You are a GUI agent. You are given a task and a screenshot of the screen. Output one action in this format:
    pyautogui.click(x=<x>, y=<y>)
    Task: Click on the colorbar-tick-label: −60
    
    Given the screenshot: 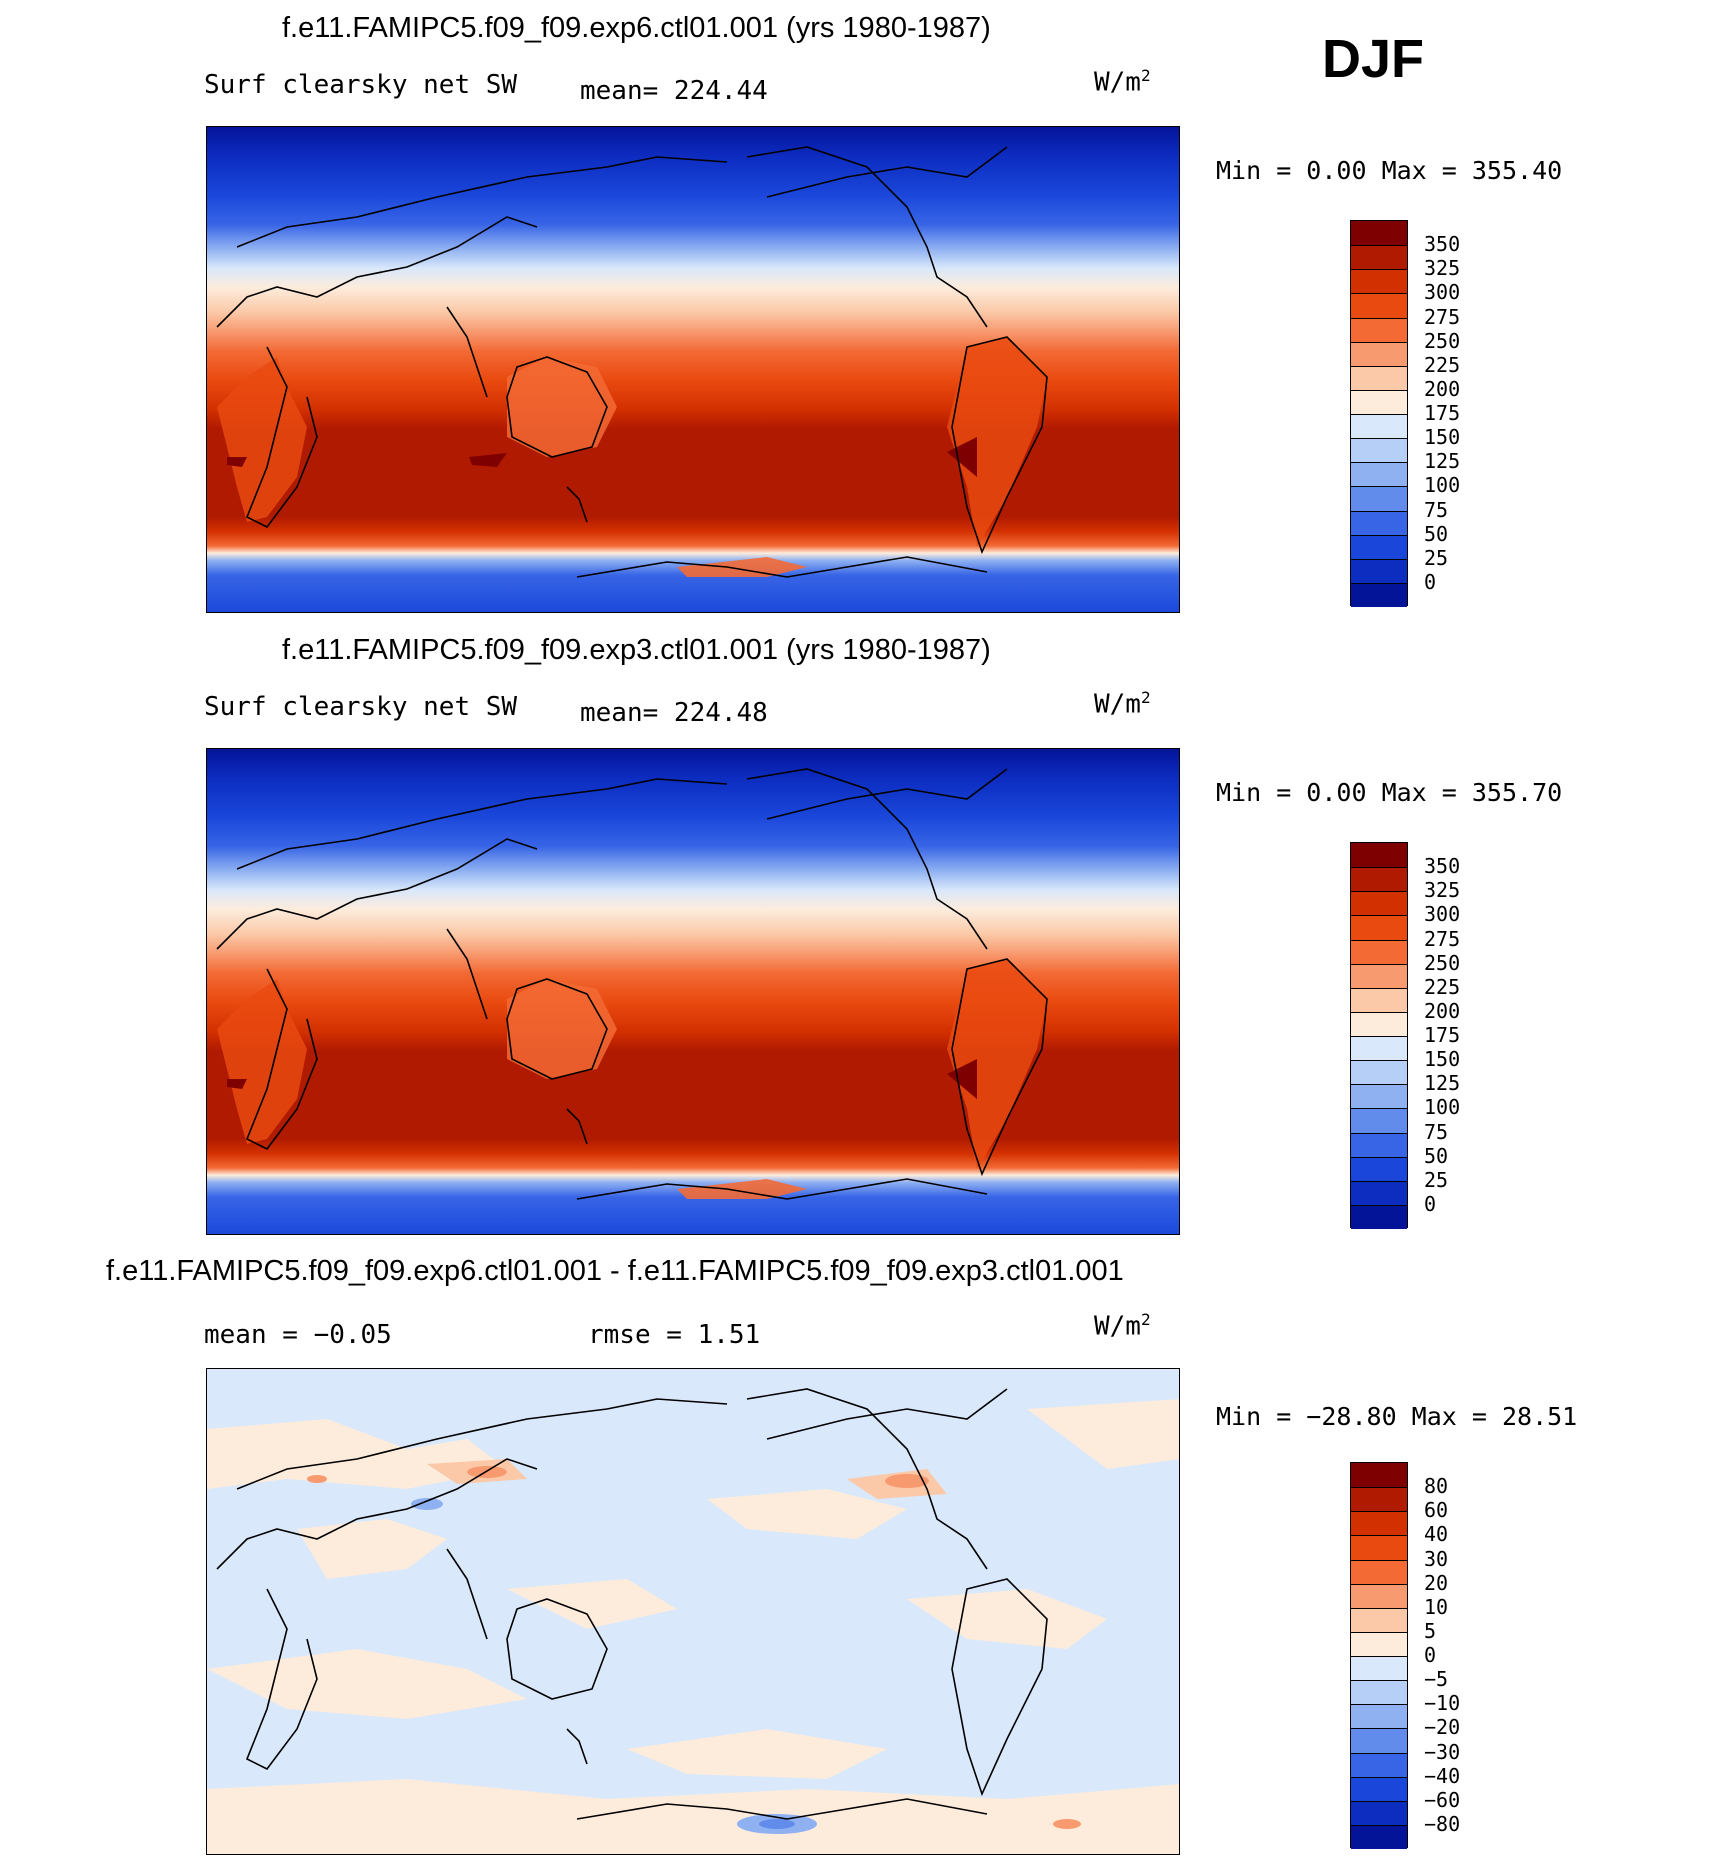 What is the action you would take?
    pyautogui.click(x=1442, y=1799)
    